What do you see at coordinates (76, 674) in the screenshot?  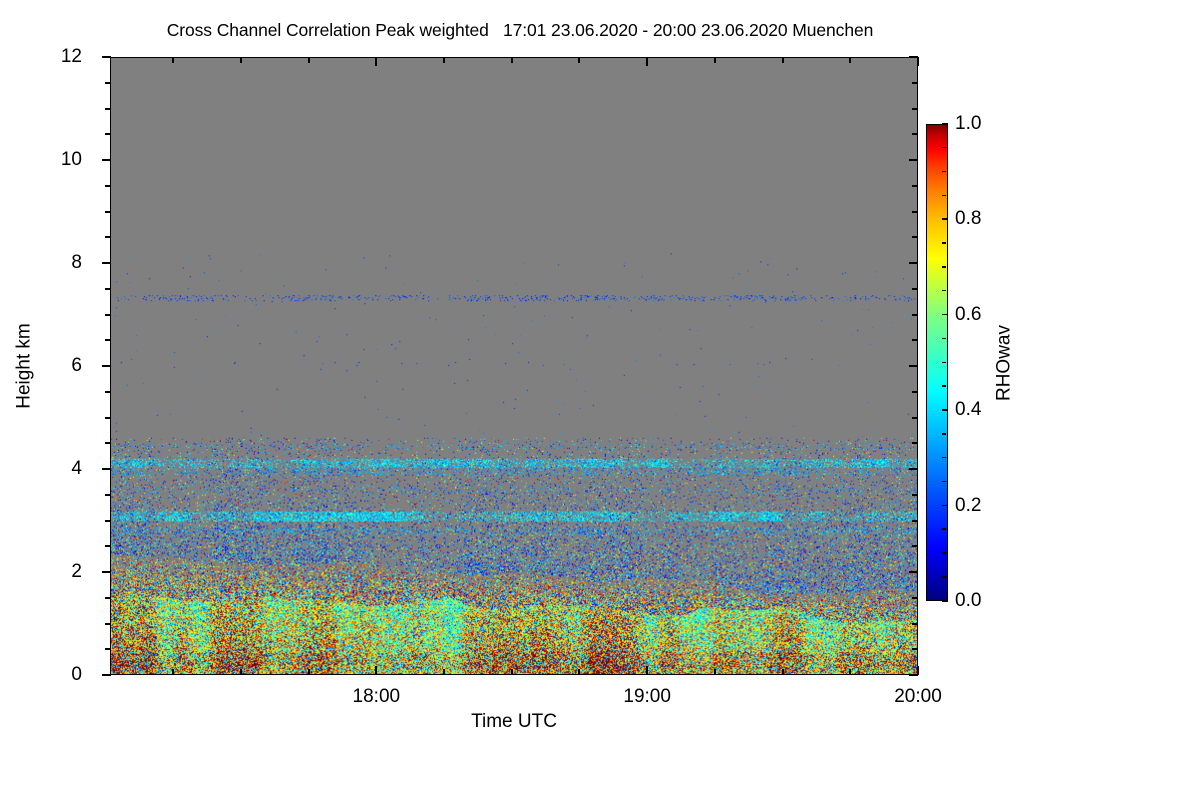 I see `y-axis-tick-label: 0` at bounding box center [76, 674].